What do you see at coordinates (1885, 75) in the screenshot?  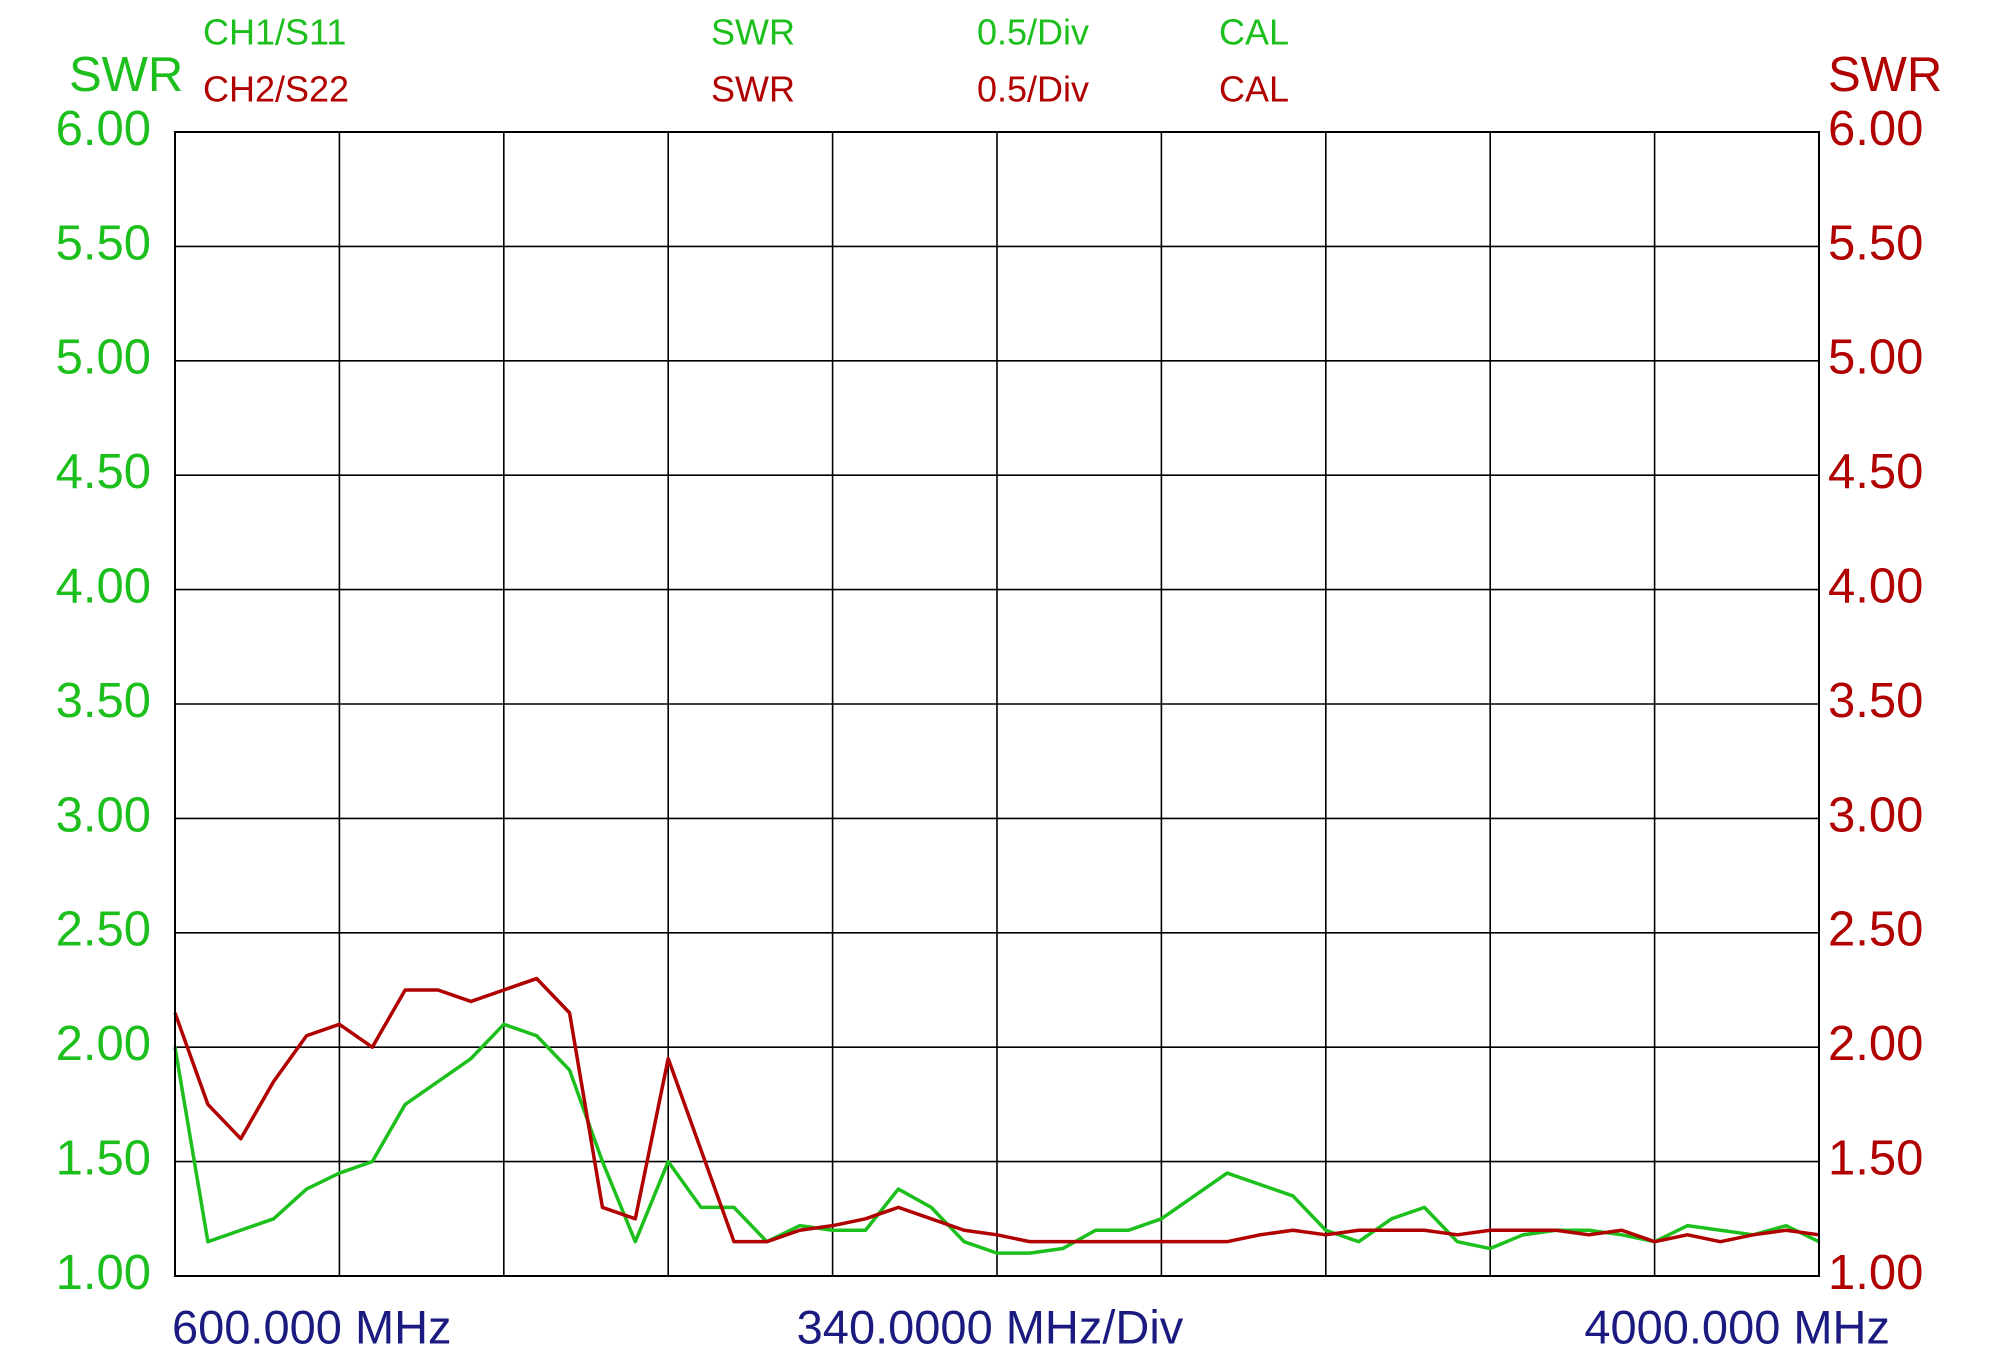 I see `y2-axis-label: SWR` at bounding box center [1885, 75].